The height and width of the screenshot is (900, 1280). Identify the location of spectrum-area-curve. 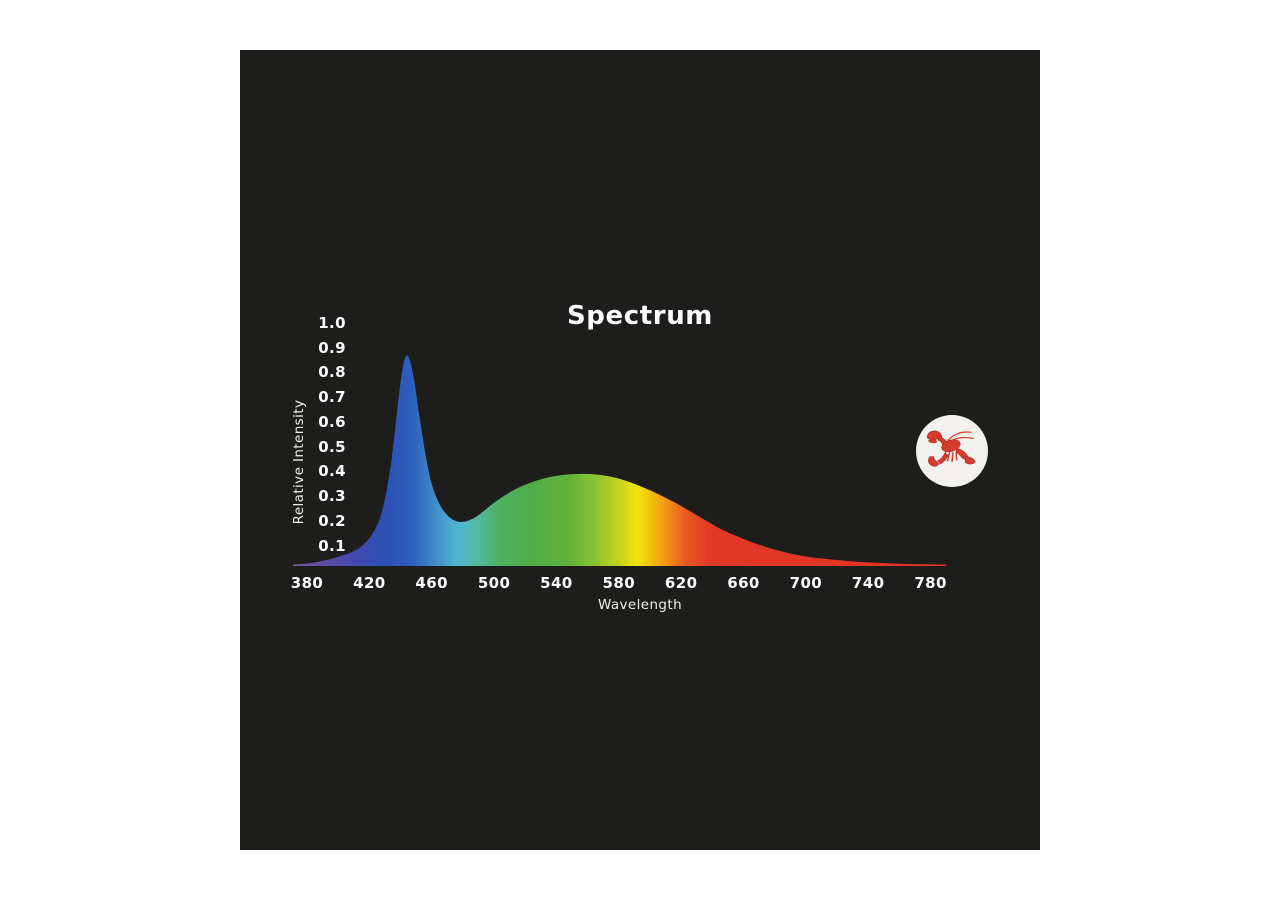
(620, 460).